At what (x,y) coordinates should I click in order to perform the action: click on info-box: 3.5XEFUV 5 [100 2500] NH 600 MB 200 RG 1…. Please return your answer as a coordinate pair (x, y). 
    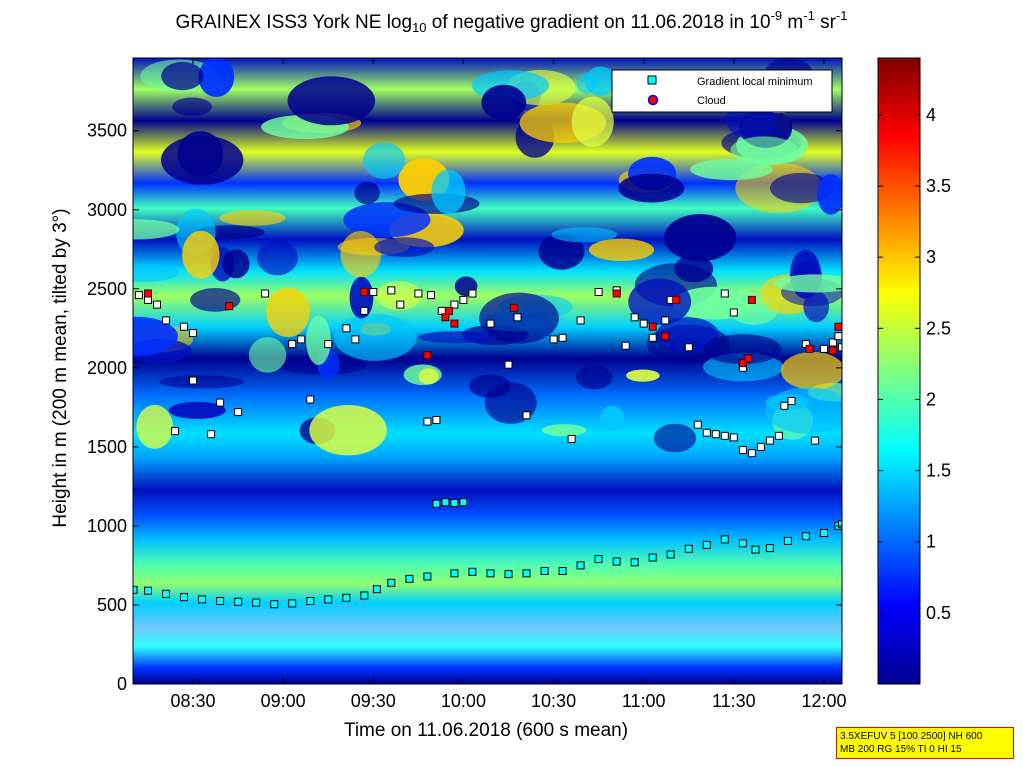
    Looking at the image, I should click on (925, 743).